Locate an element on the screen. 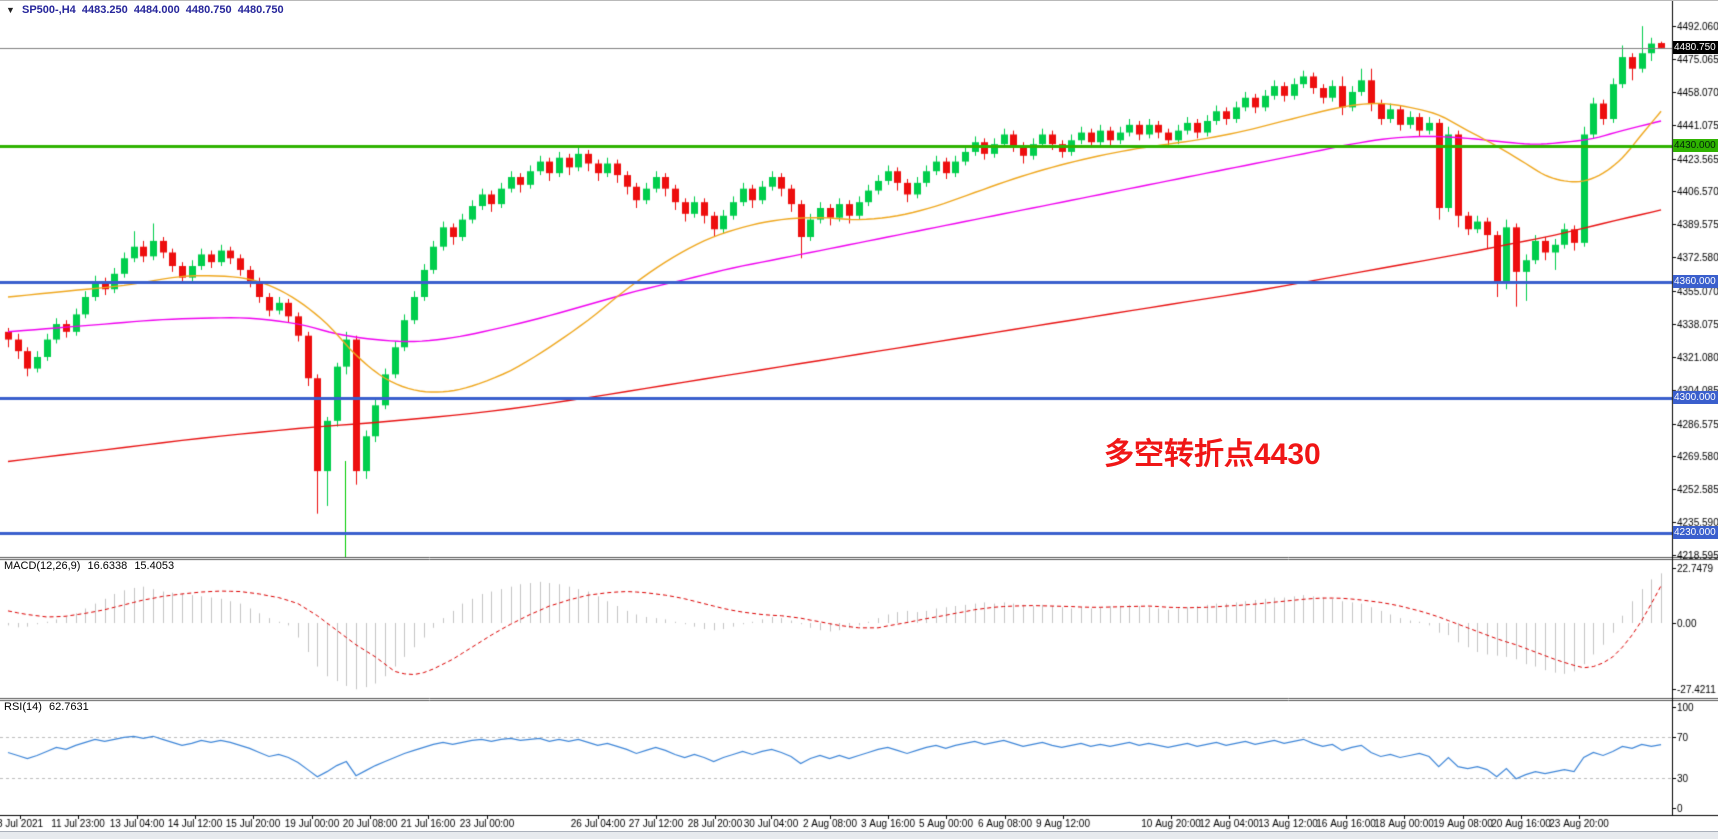 This screenshot has width=1718, height=839. ohlc-high: 4484.000 is located at coordinates (156, 10).